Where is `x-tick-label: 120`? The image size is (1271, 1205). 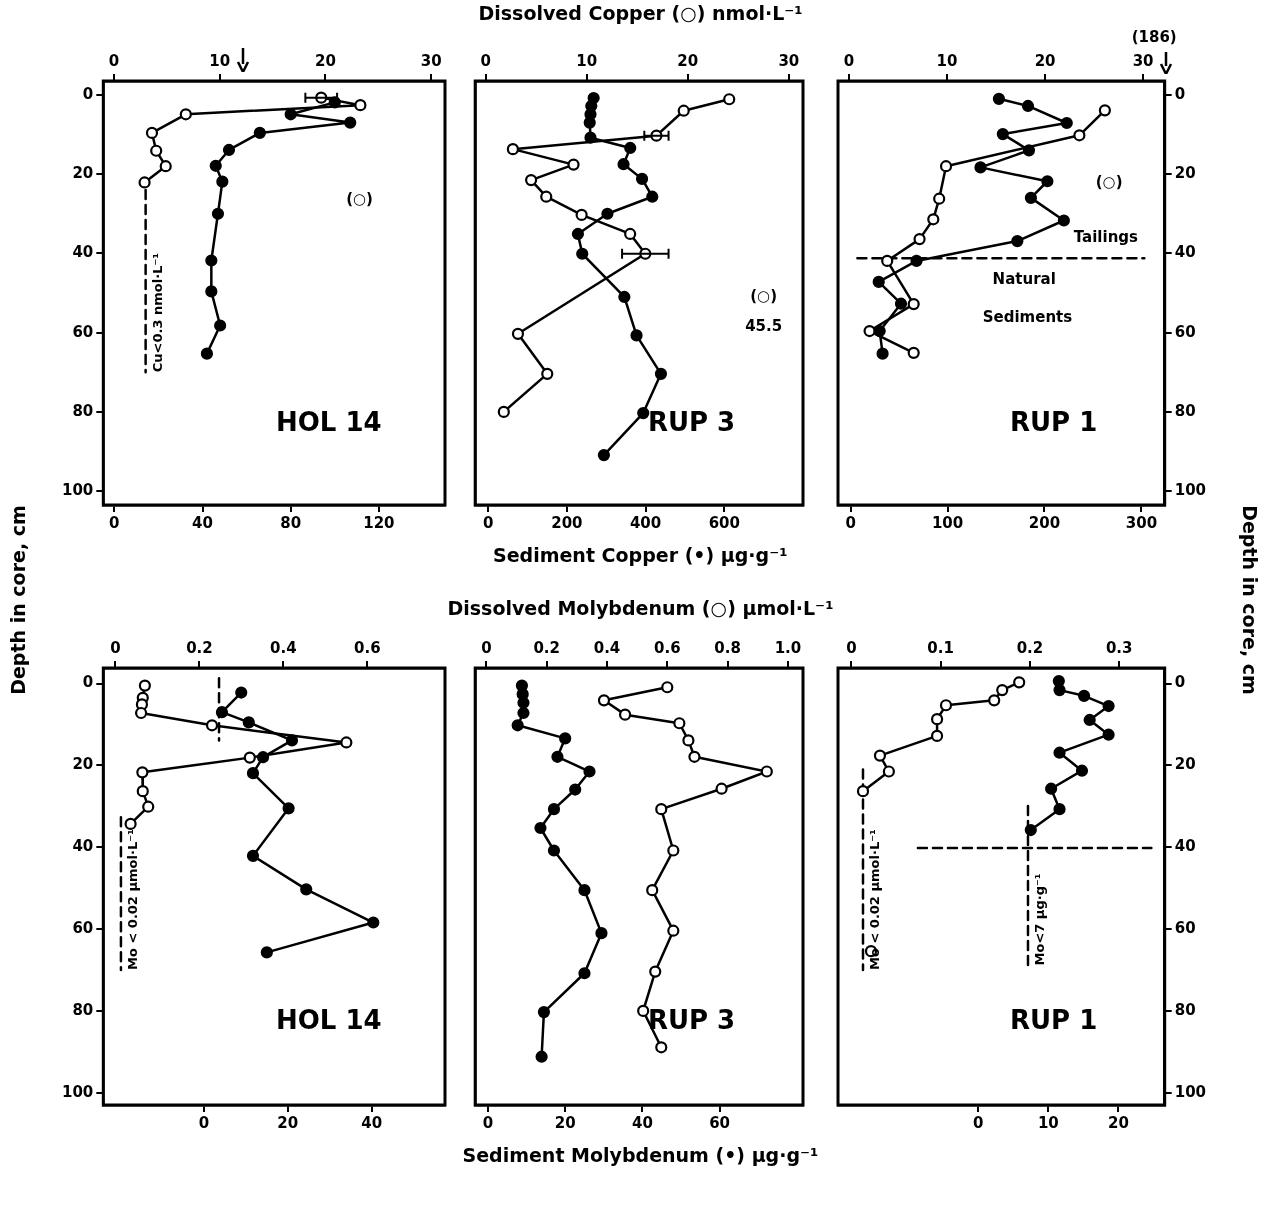 x-tick-label: 120 is located at coordinates (379, 522).